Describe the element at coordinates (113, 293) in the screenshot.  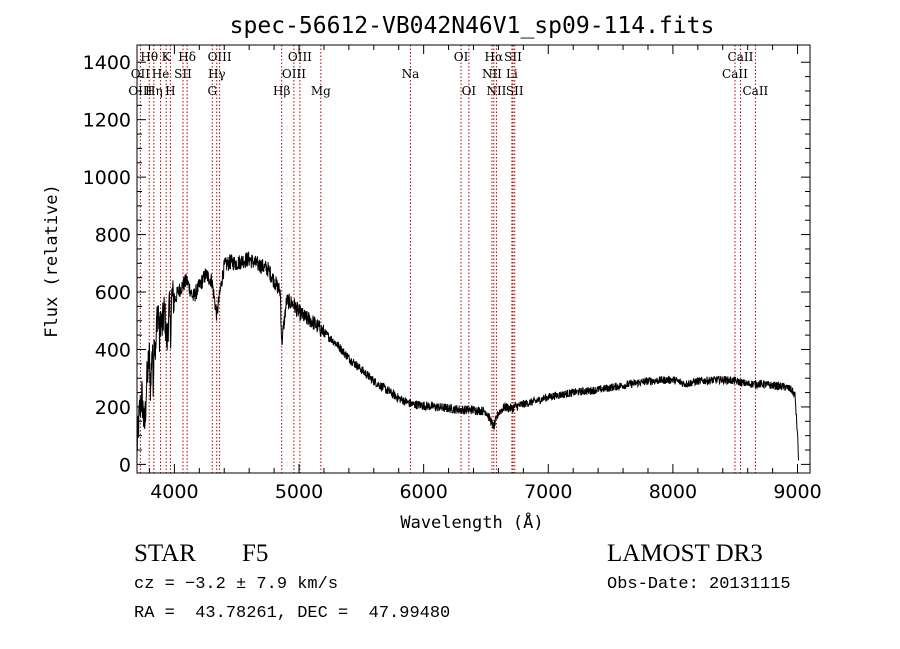
I see `y-tick-label: 600` at that location.